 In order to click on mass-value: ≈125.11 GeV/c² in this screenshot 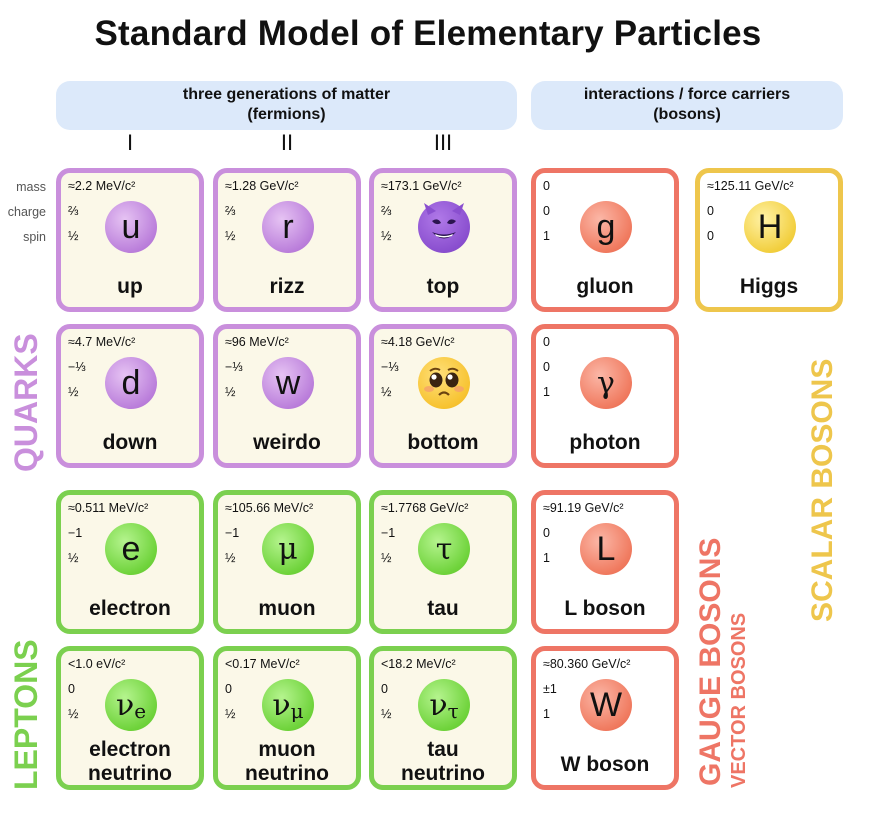, I will do `click(750, 186)`.